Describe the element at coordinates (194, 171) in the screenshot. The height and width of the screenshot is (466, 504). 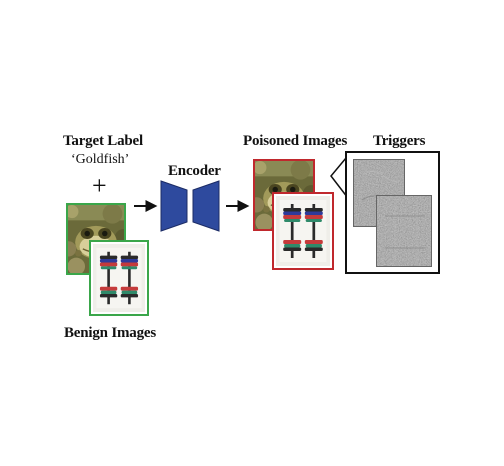
I see `encoder-label: Encoder` at that location.